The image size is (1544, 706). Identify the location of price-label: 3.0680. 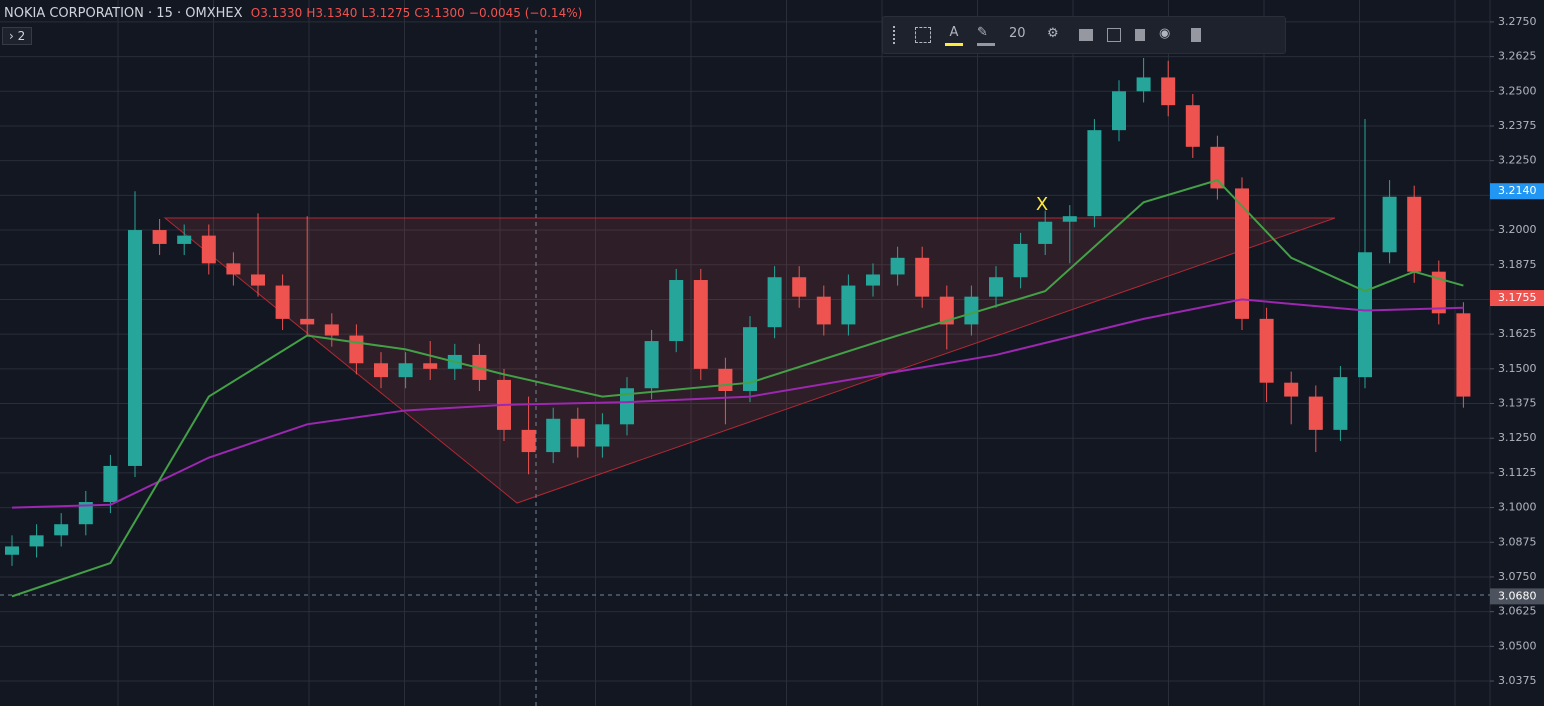
(1517, 595).